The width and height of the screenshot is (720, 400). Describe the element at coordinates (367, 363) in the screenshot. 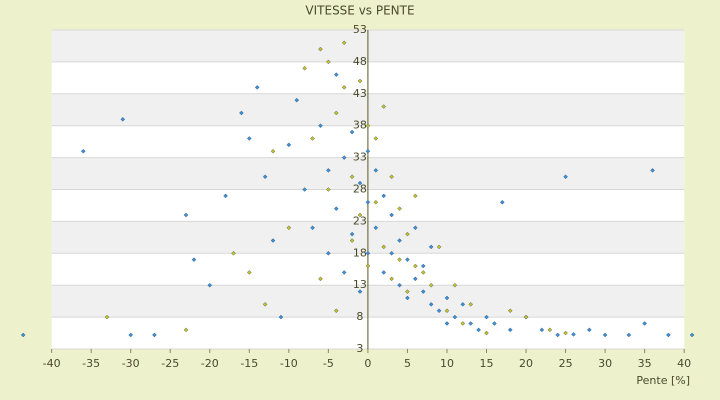

I see `x-tick-label: 0` at that location.